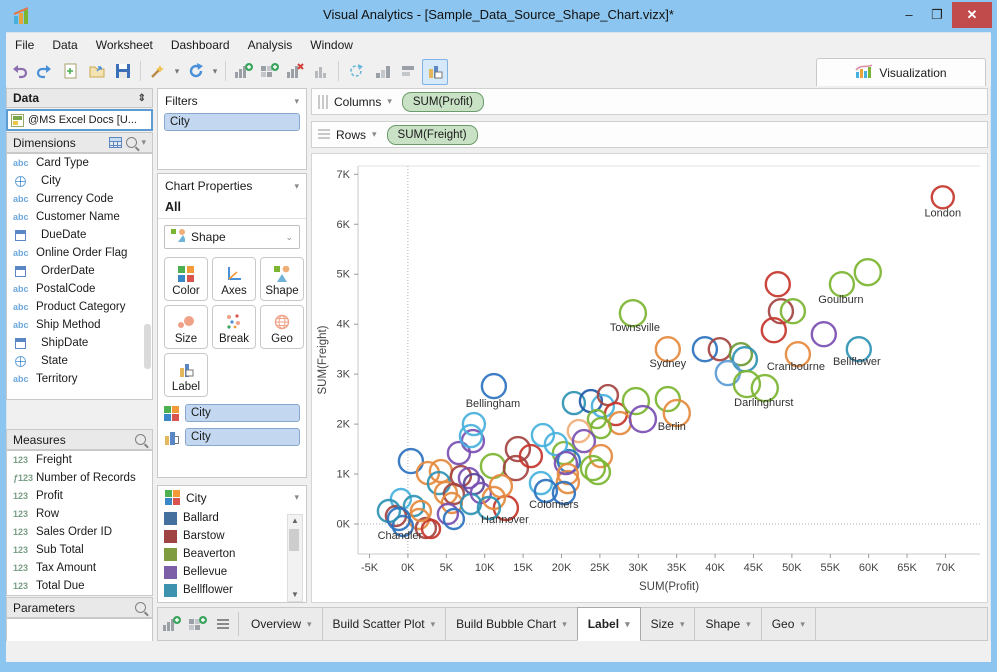  What do you see at coordinates (235, 554) in the screenshot?
I see `legend-item-beaverton: Beaverton` at bounding box center [235, 554].